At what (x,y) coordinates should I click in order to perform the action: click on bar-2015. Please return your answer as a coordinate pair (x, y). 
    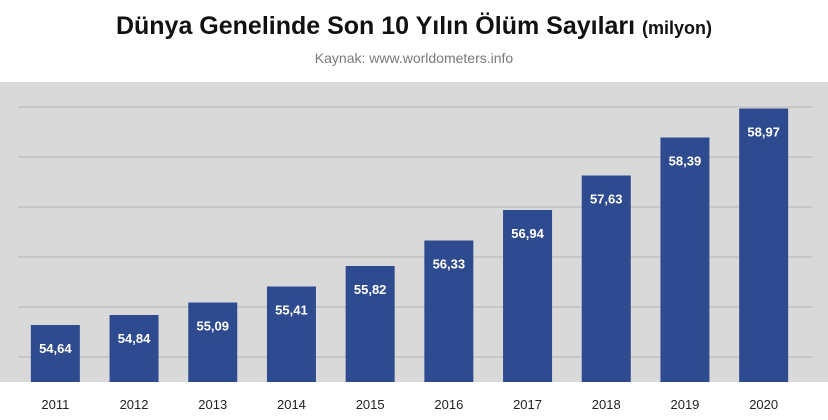
    Looking at the image, I should click on (370, 324).